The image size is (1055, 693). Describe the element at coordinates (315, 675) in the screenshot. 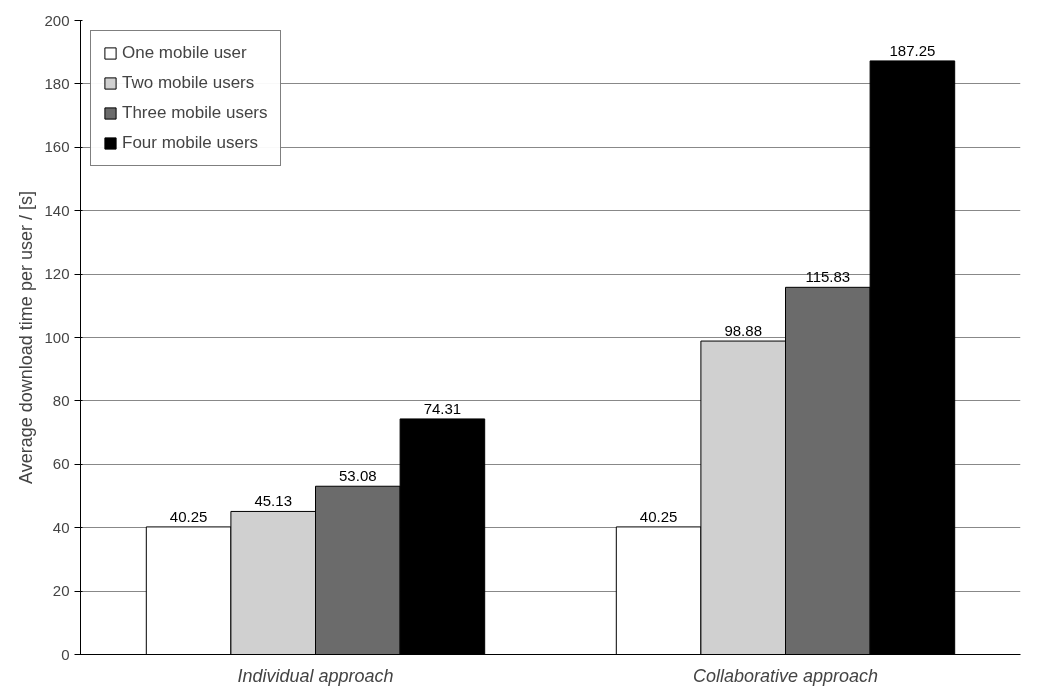

I see `x-tick-label: Individual approach` at that location.